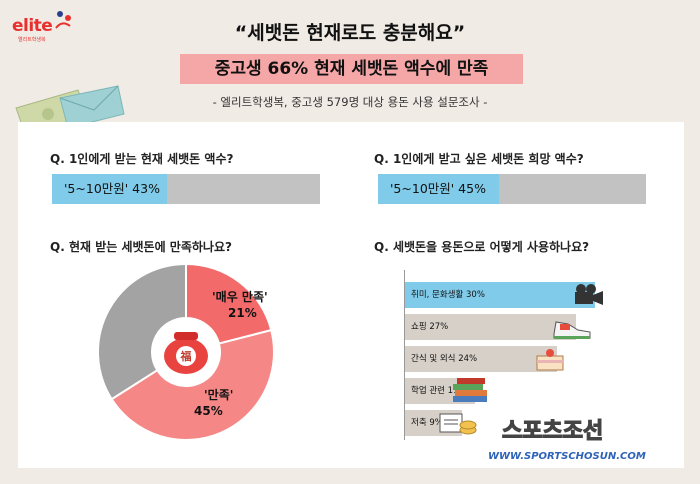 Image resolution: width=700 pixels, height=484 pixels. Describe the element at coordinates (186, 189) in the screenshot. I see `current-amount-bar-track: '5~10만원' 43%` at that location.